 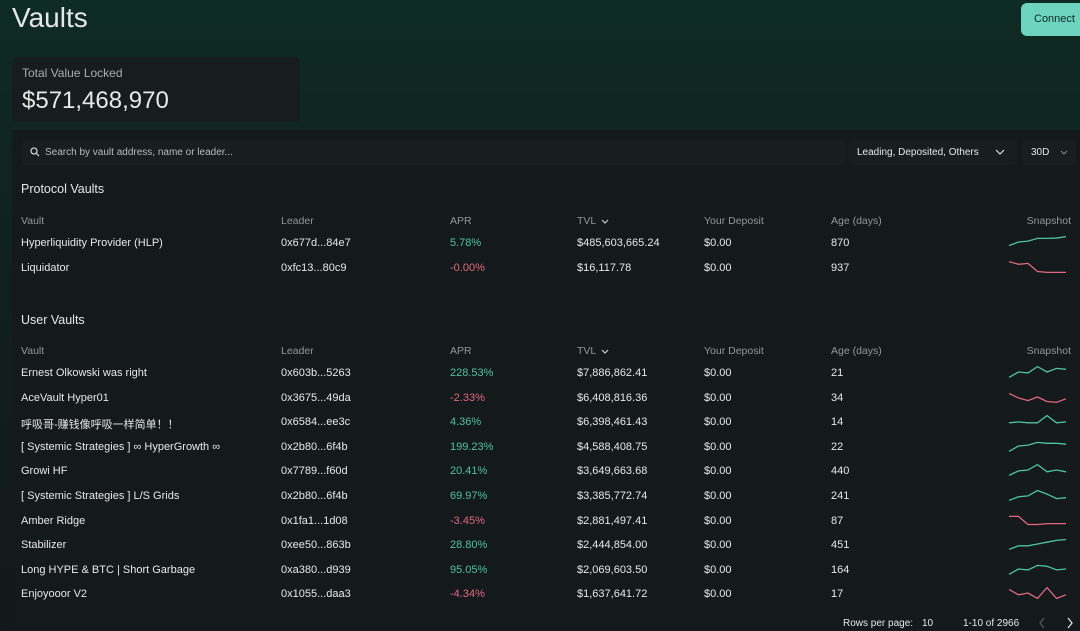 What do you see at coordinates (467, 397) in the screenshot?
I see `apr: -2.33%` at bounding box center [467, 397].